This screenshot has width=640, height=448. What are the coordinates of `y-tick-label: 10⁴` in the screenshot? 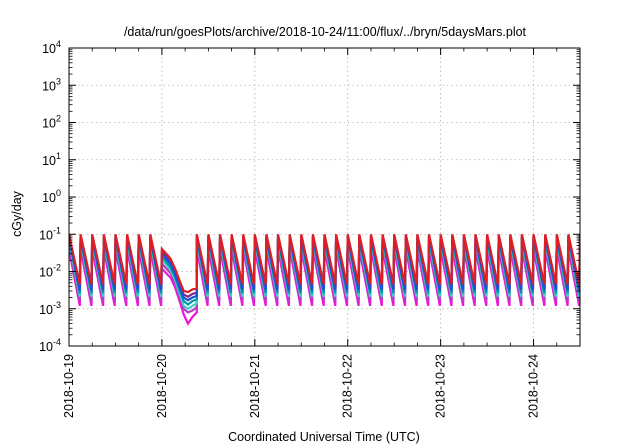 It's located at (51, 47).